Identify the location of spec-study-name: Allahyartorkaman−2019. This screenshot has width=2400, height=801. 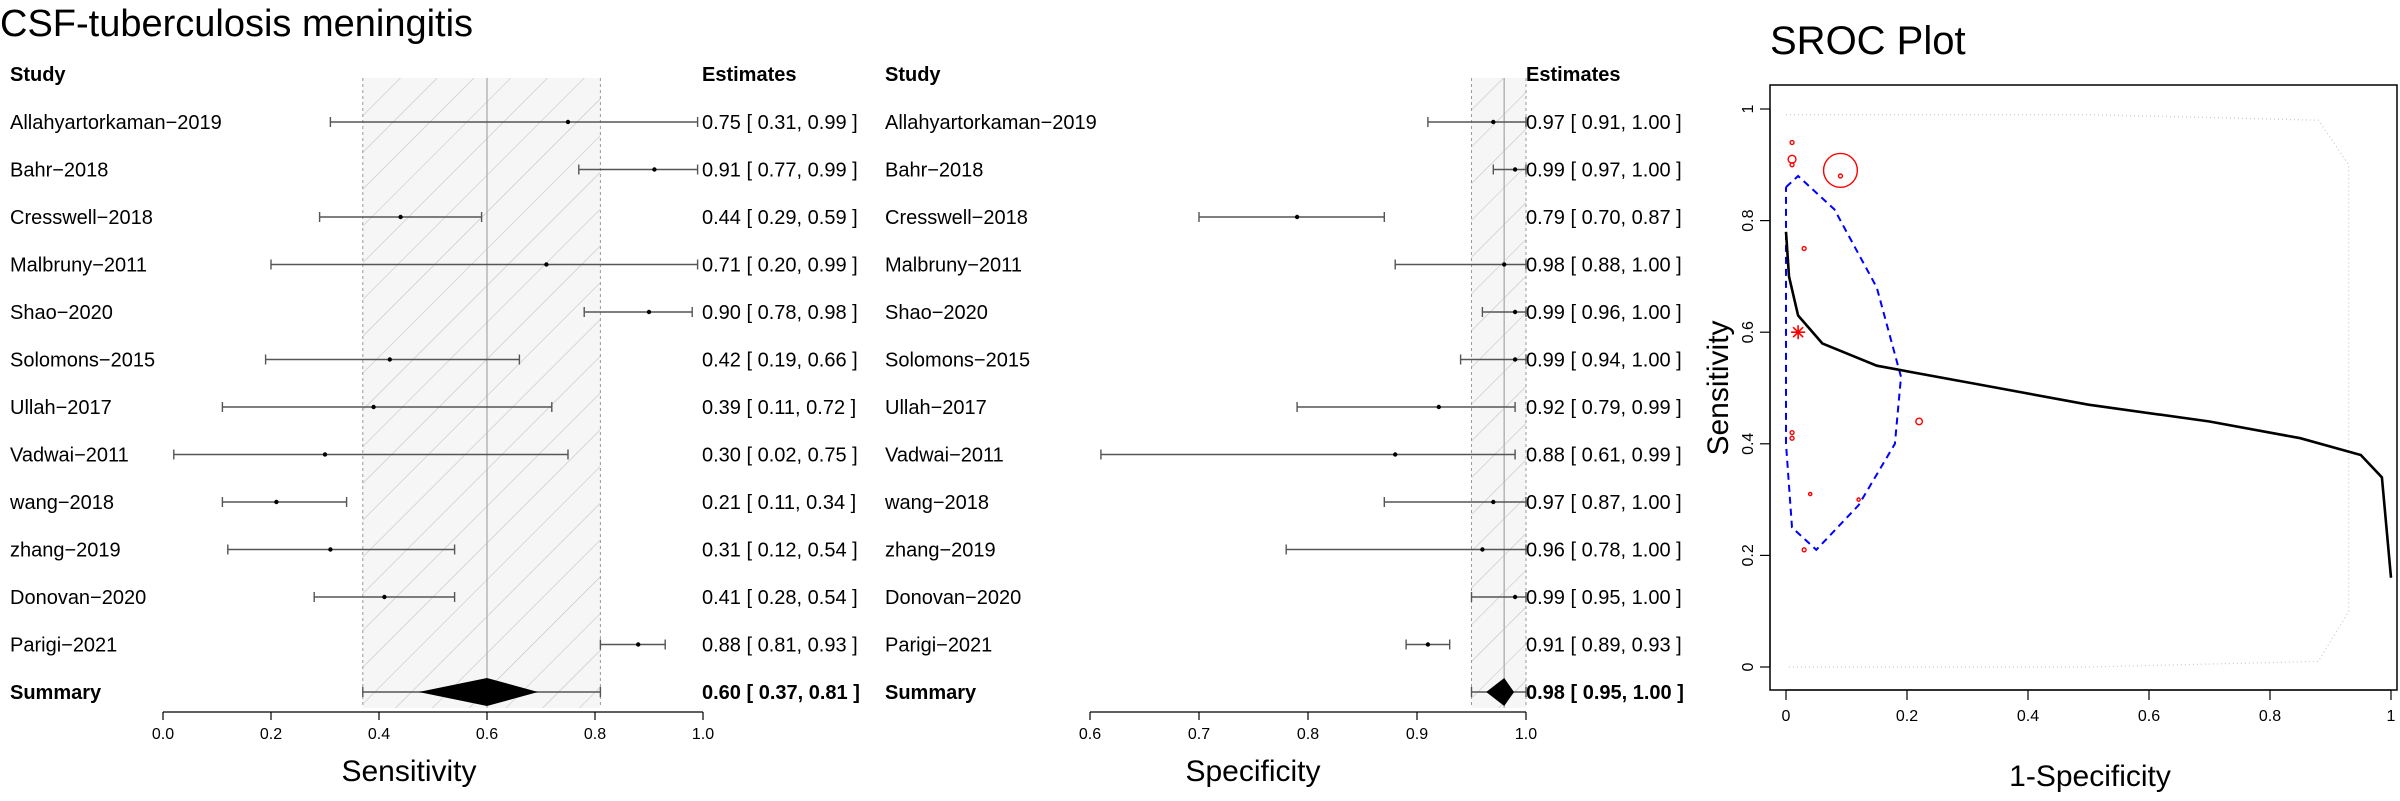
(991, 123).